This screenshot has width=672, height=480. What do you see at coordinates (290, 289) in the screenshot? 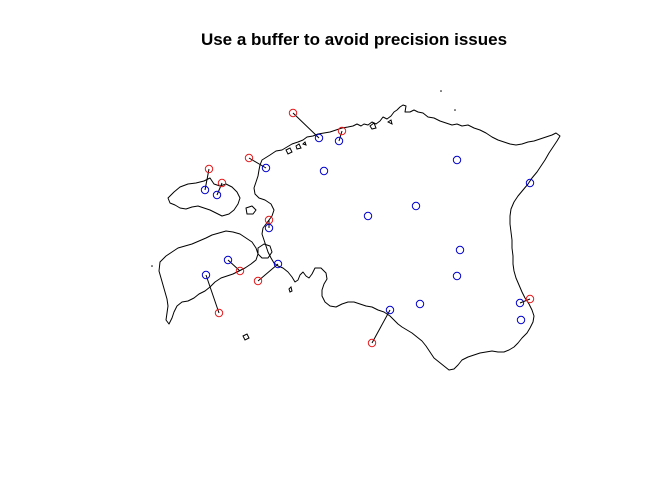
I see `kihnu-islet` at bounding box center [290, 289].